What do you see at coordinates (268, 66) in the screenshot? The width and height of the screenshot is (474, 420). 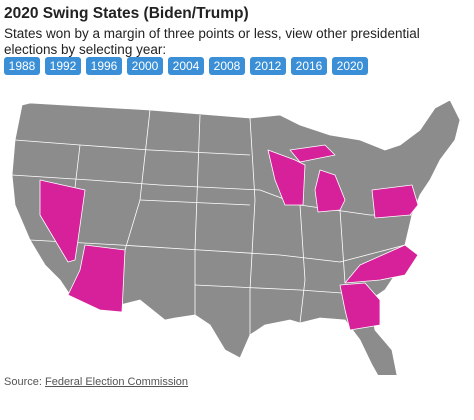 I see `year-button: 2012` at bounding box center [268, 66].